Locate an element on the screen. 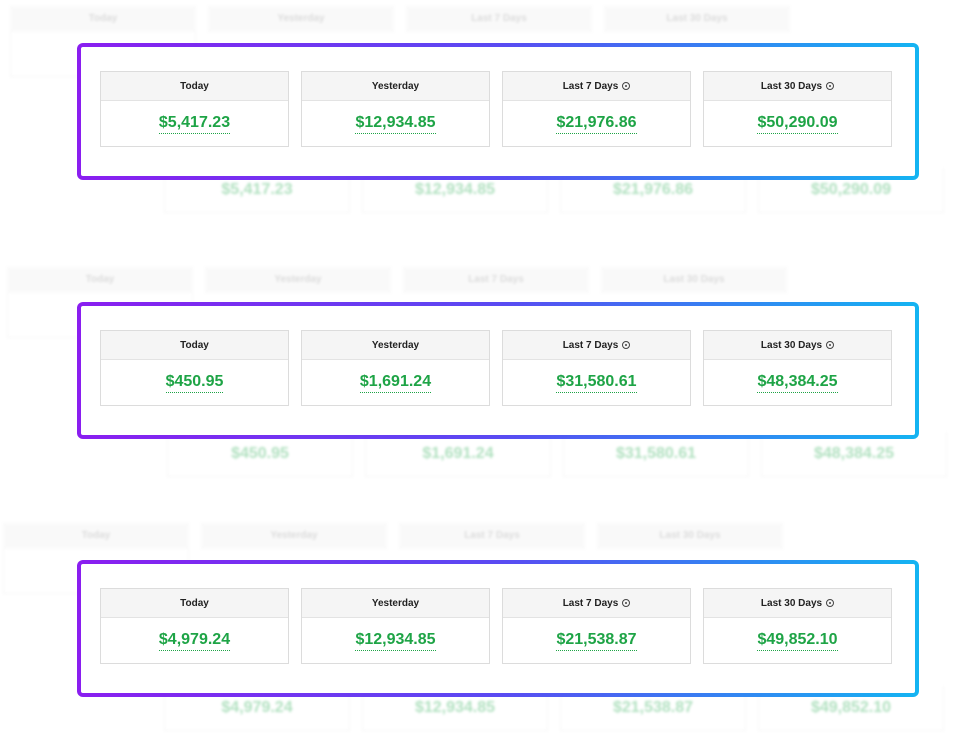  stat-card-last-7-days: Last 7 Days $21,976.86 is located at coordinates (596, 109).